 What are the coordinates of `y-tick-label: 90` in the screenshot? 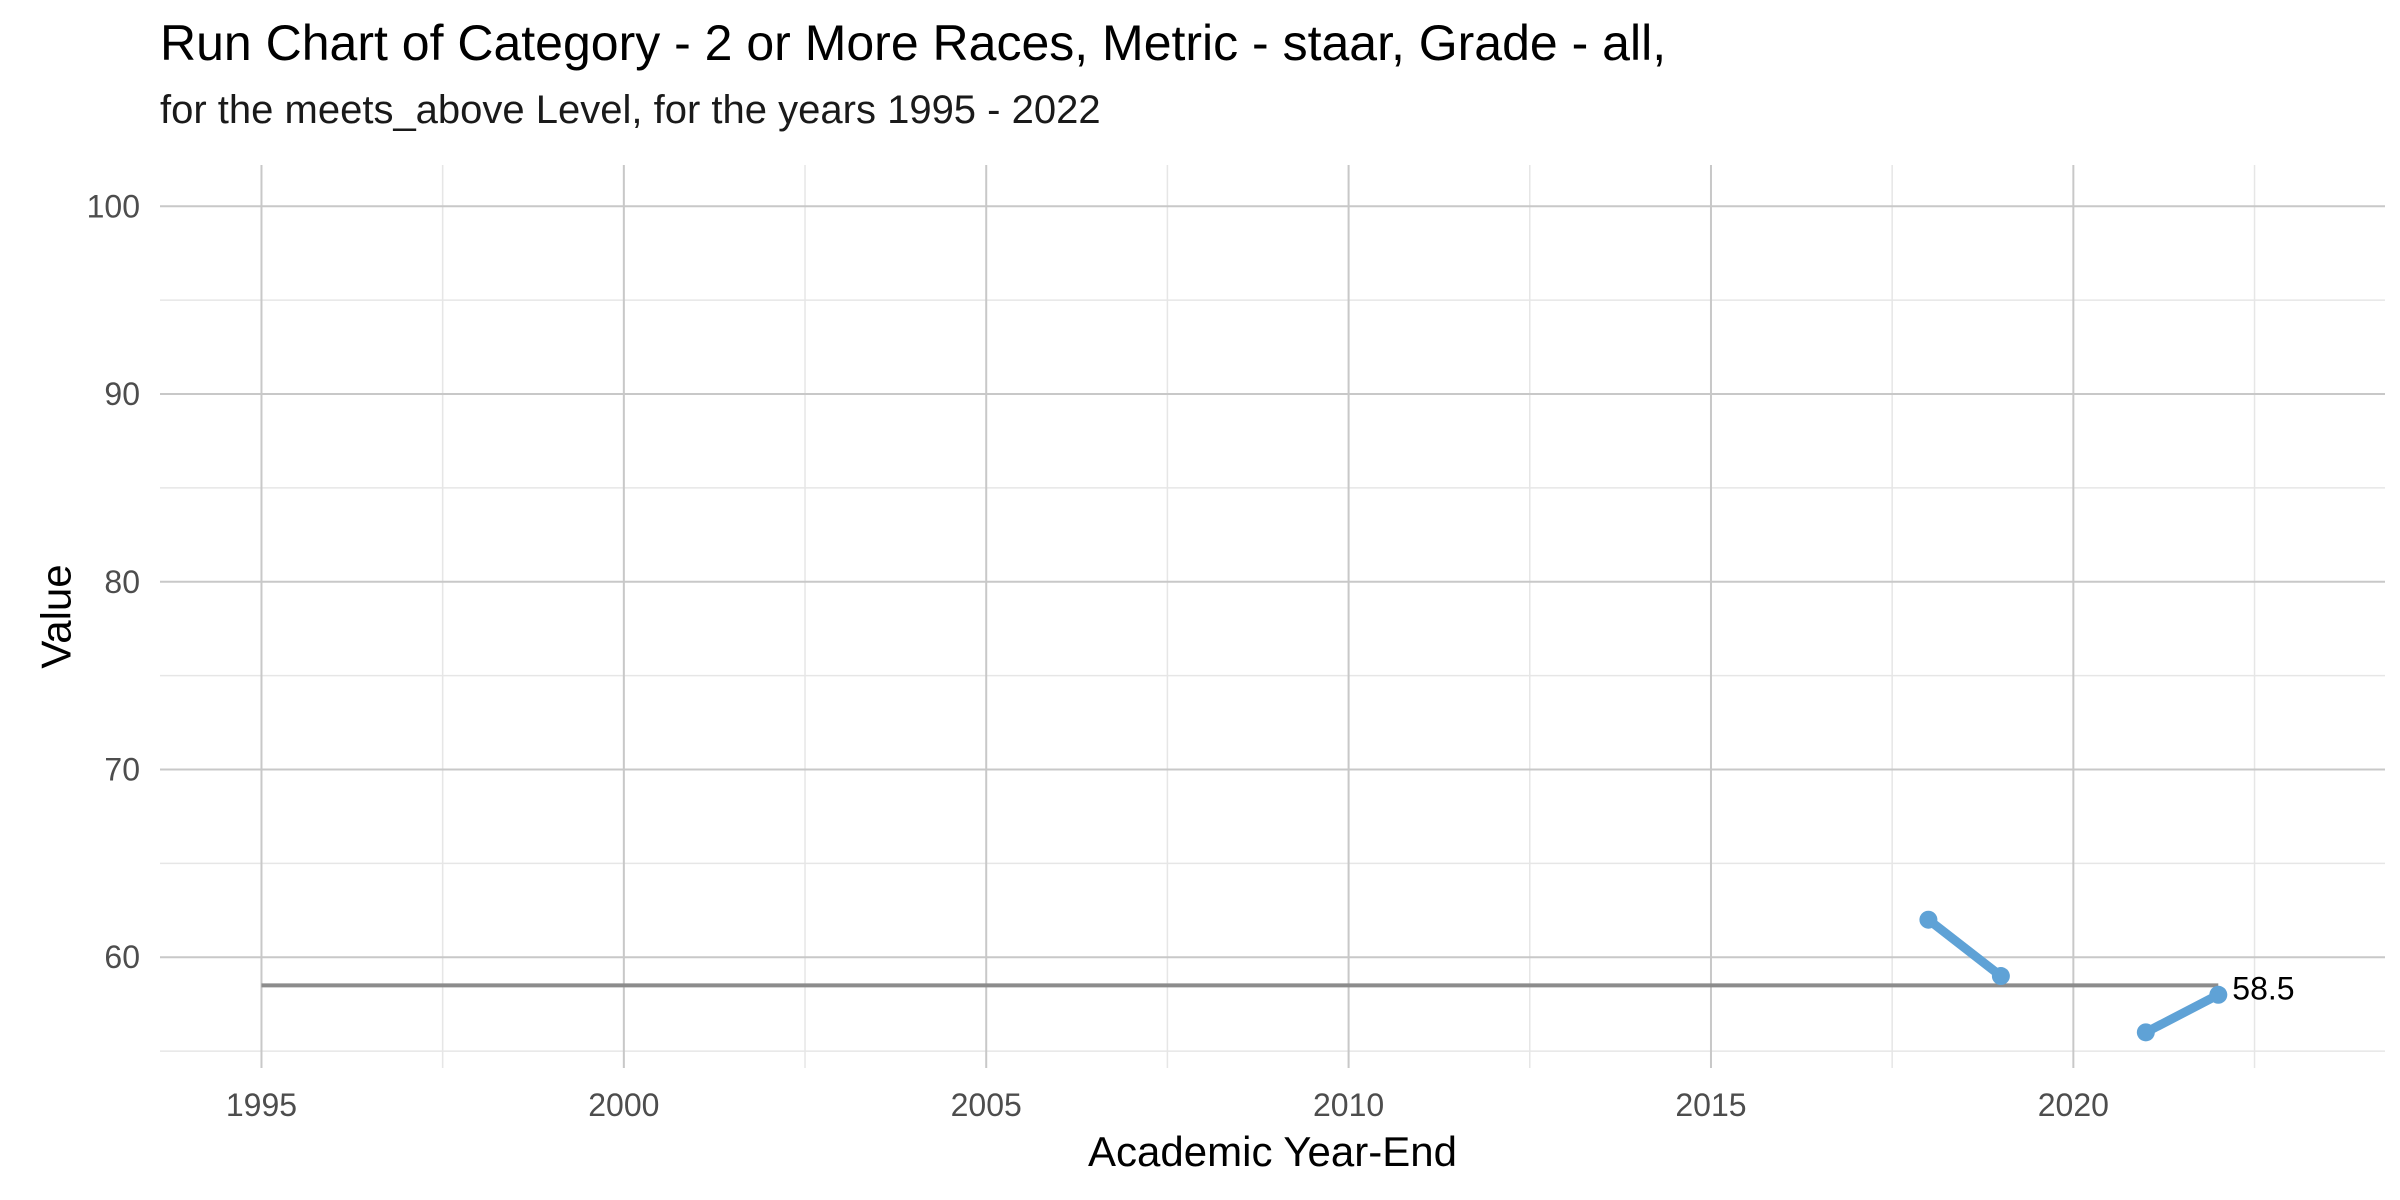 It's located at (122, 394).